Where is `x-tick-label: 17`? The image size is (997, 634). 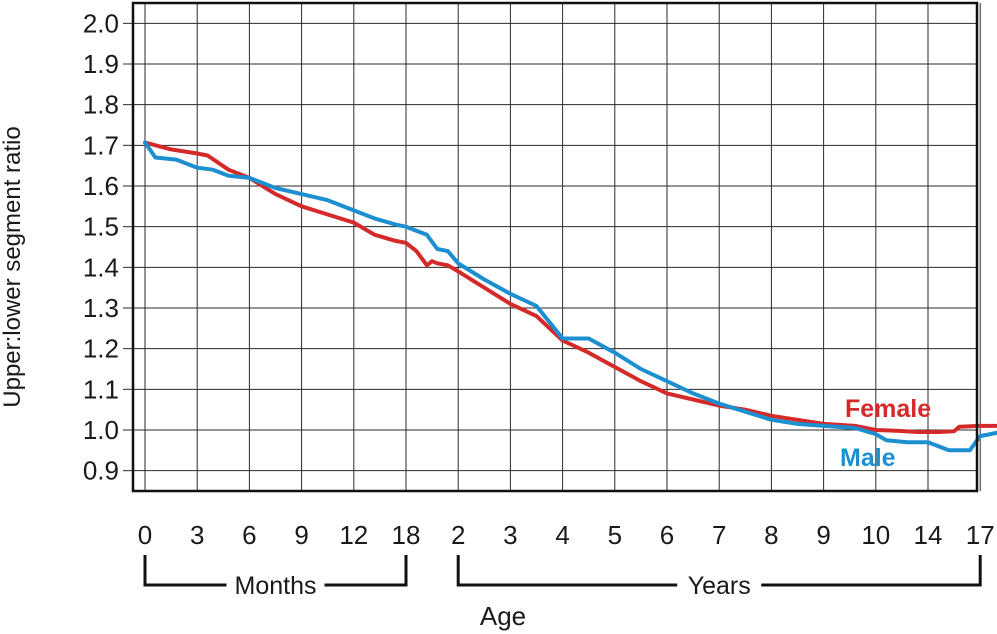
x-tick-label: 17 is located at coordinates (980, 535).